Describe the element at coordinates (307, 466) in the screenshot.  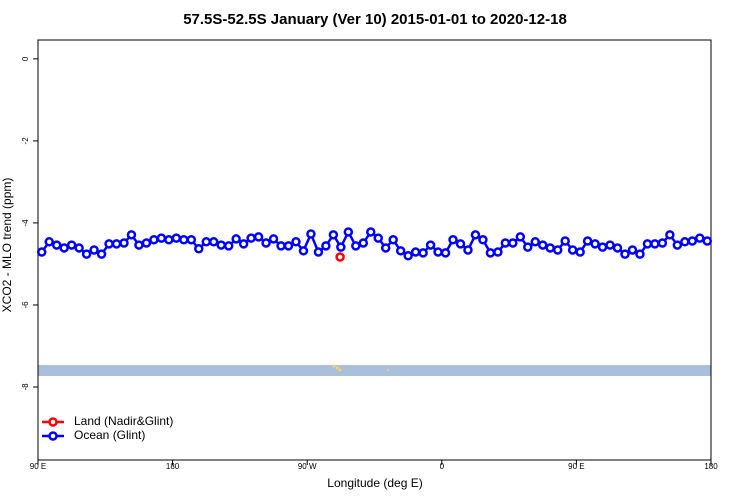
I see `x-tick-label: 90 W` at that location.